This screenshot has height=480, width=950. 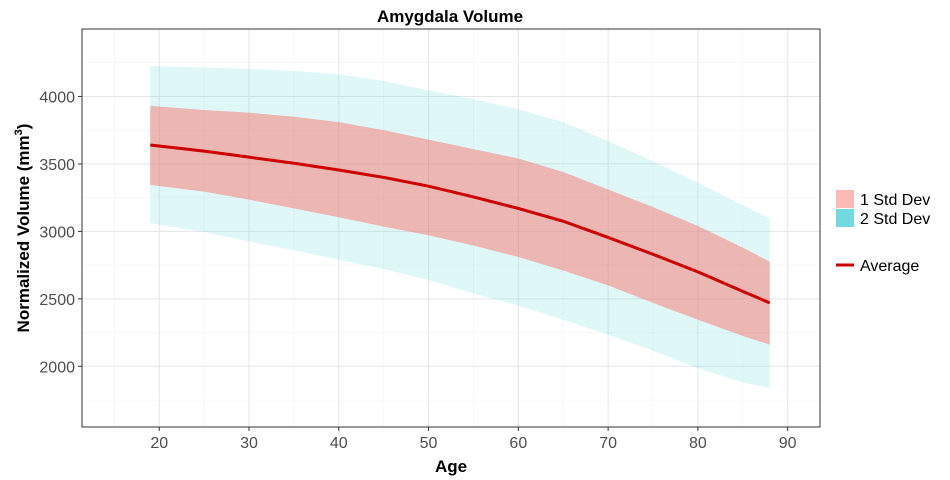 What do you see at coordinates (518, 443) in the screenshot?
I see `x-tick-label: 60` at bounding box center [518, 443].